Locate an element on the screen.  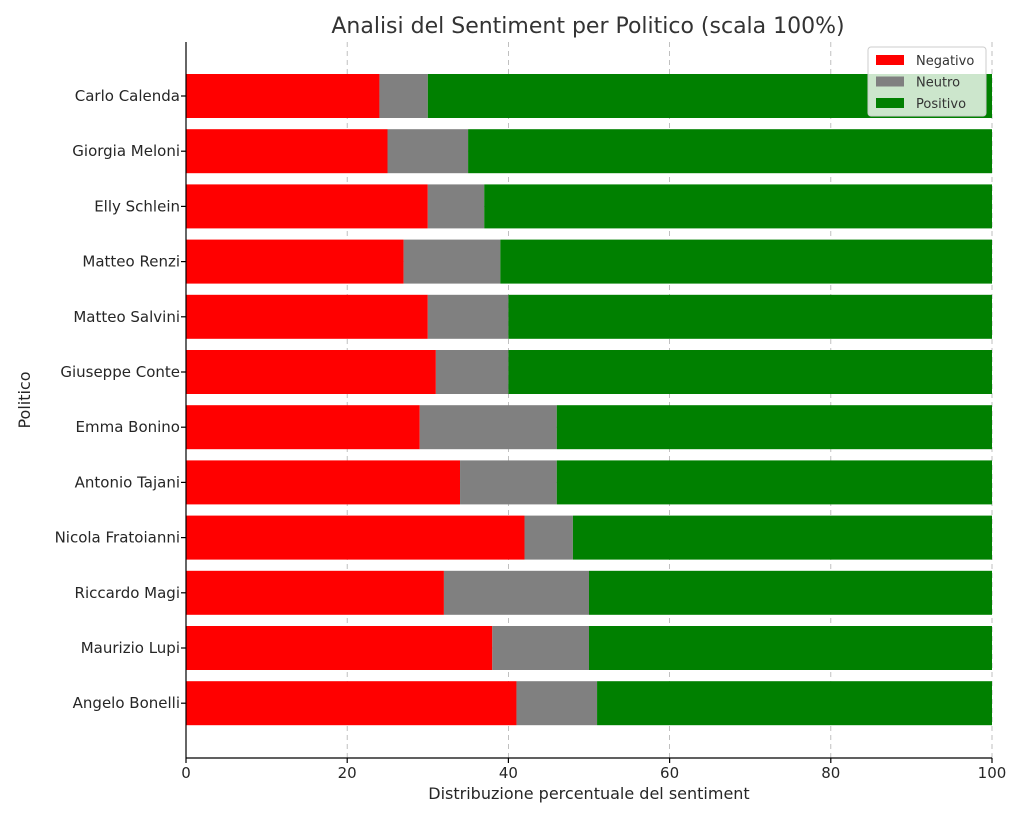
legend-swatch-negativo is located at coordinates (890, 60).